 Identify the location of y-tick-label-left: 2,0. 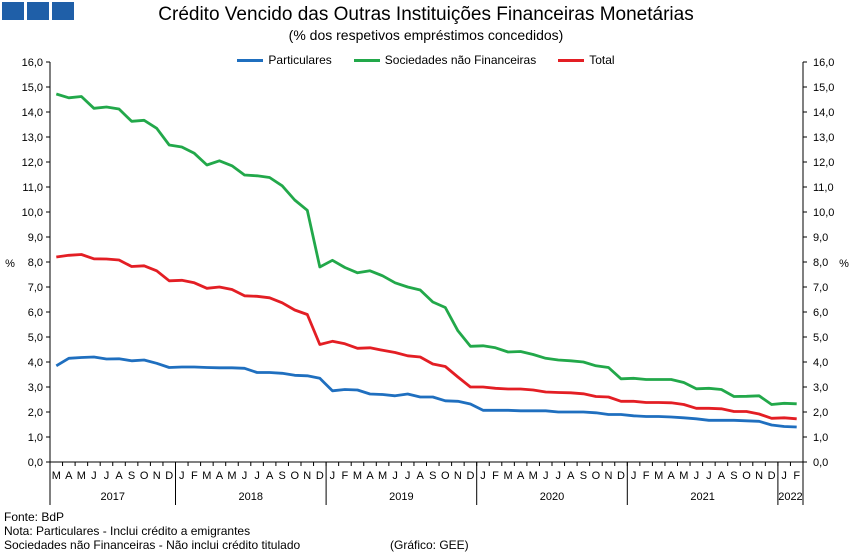
(35, 413).